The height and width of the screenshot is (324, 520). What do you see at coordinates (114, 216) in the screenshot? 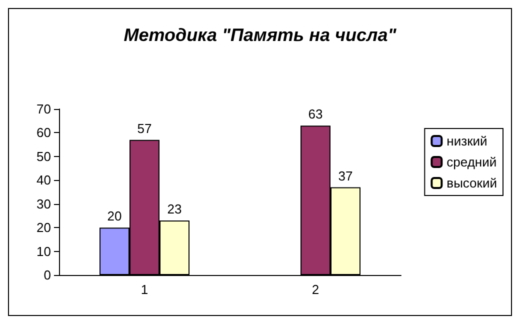
I see `data-label: 20` at bounding box center [114, 216].